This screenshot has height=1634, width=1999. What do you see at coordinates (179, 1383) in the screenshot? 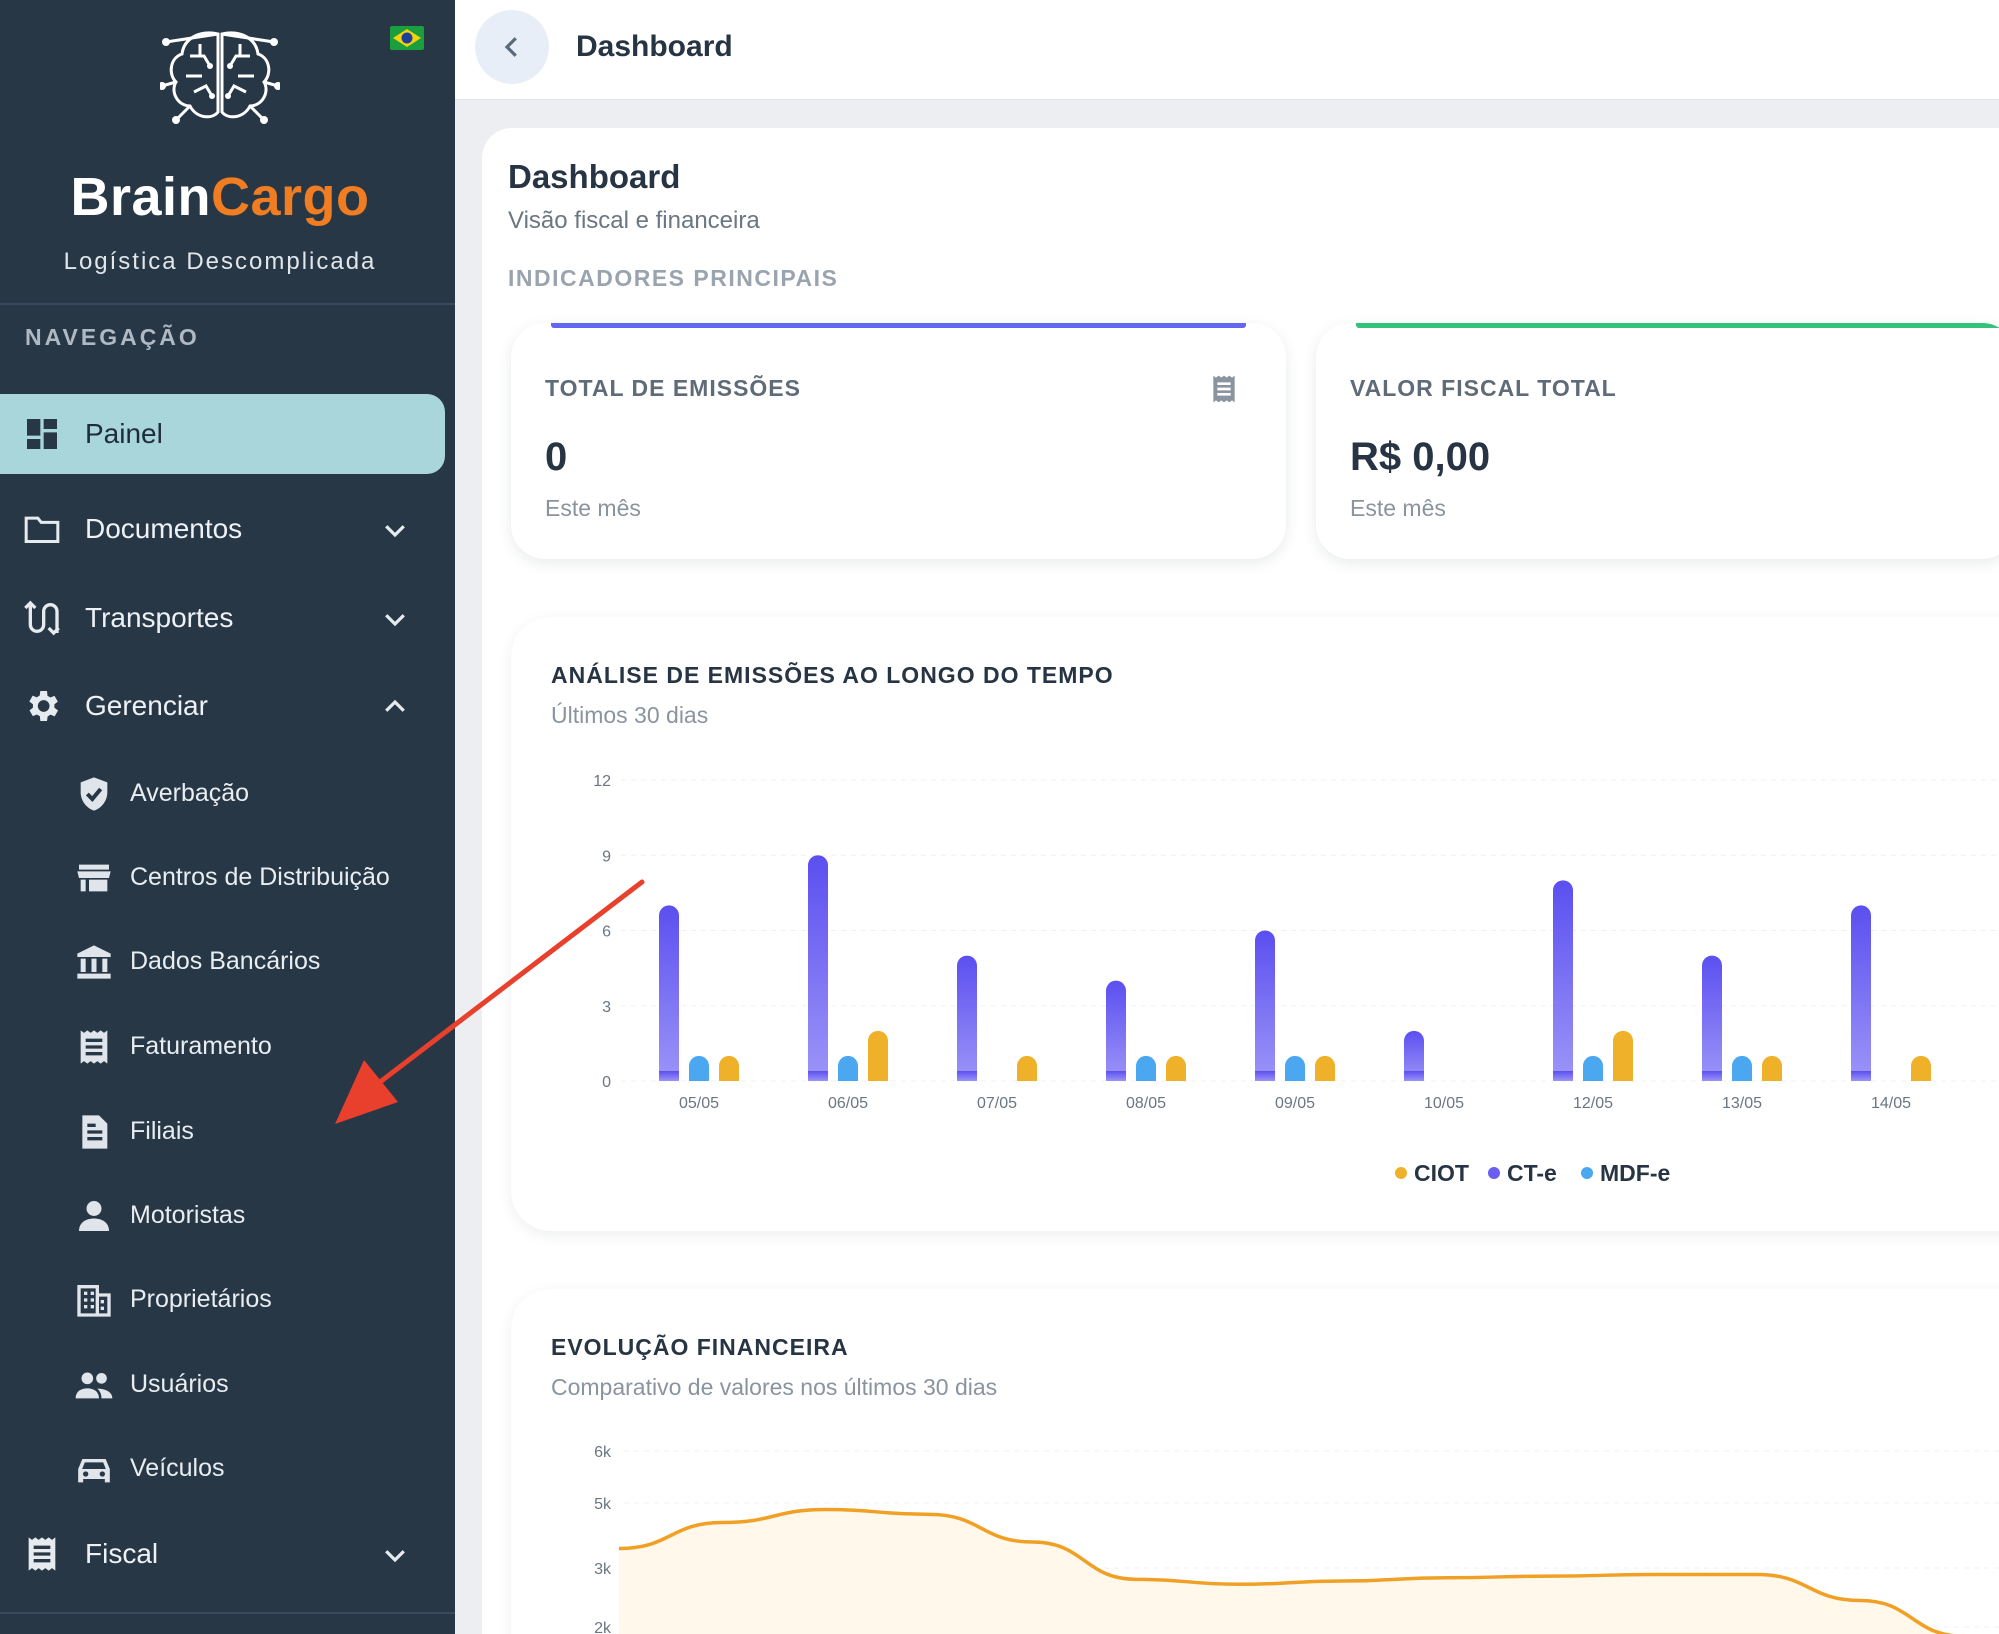
I see `sidebar-subitem-label: Usuários` at bounding box center [179, 1383].